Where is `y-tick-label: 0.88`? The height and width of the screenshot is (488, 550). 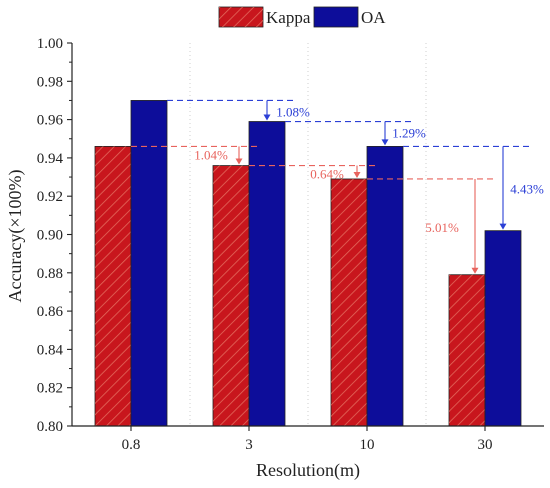
y-tick-label: 0.88 is located at coordinates (50, 274).